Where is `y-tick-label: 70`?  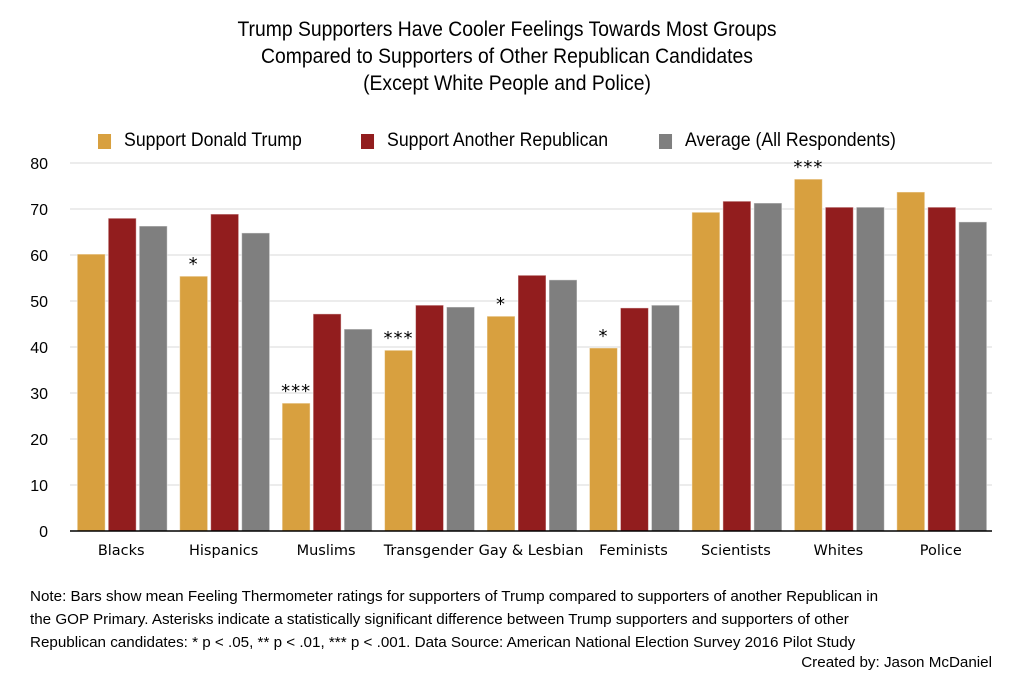
y-tick-label: 70 is located at coordinates (39, 210).